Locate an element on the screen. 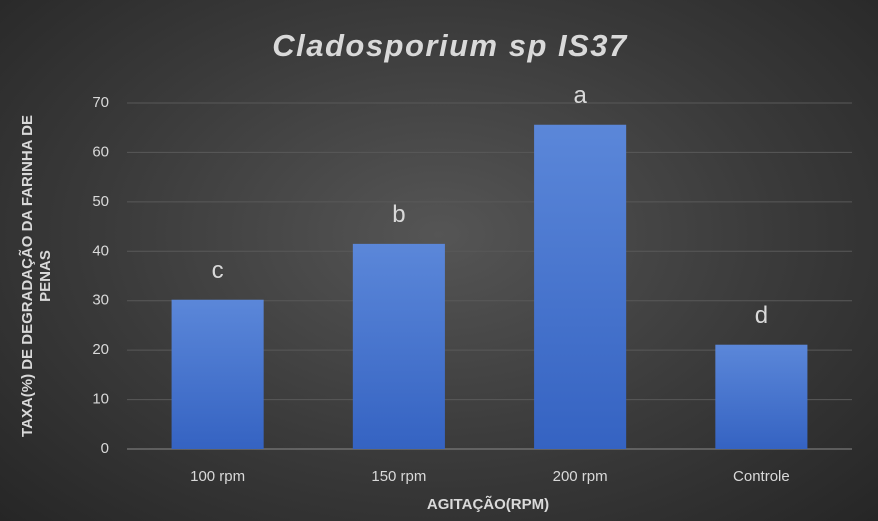 The width and height of the screenshot is (878, 521). x-tick-label: 150 rpm is located at coordinates (398, 476).